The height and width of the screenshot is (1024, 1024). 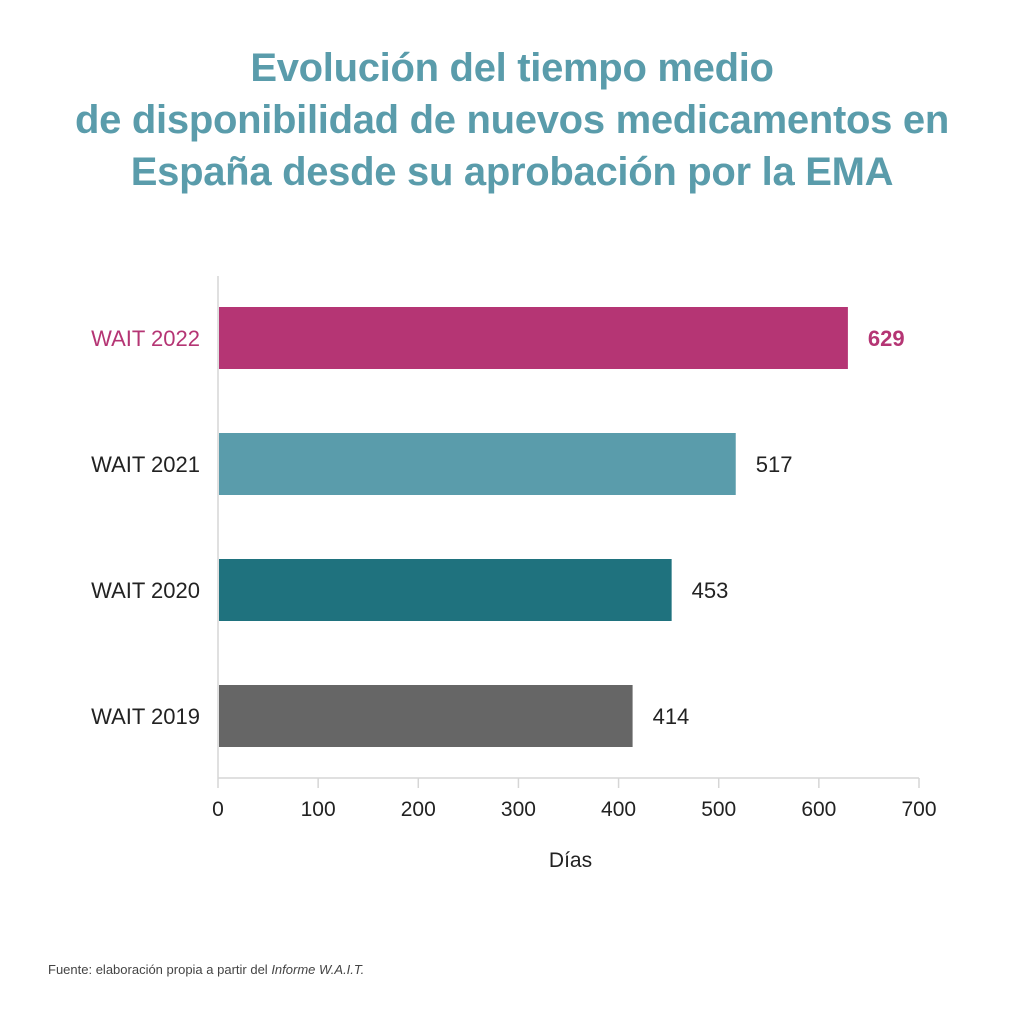 What do you see at coordinates (518, 809) in the screenshot?
I see `x-tick-label: 300` at bounding box center [518, 809].